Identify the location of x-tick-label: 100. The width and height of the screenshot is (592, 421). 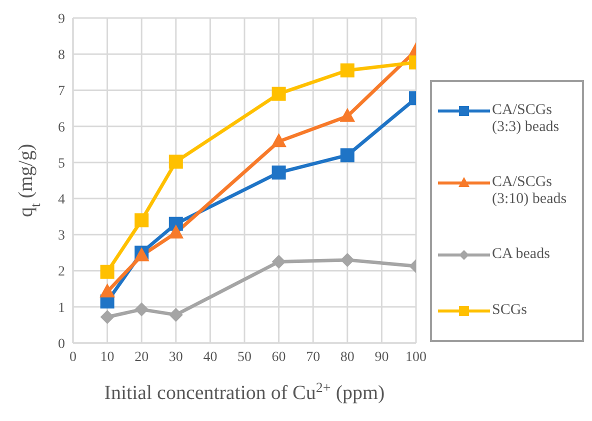
(416, 357).